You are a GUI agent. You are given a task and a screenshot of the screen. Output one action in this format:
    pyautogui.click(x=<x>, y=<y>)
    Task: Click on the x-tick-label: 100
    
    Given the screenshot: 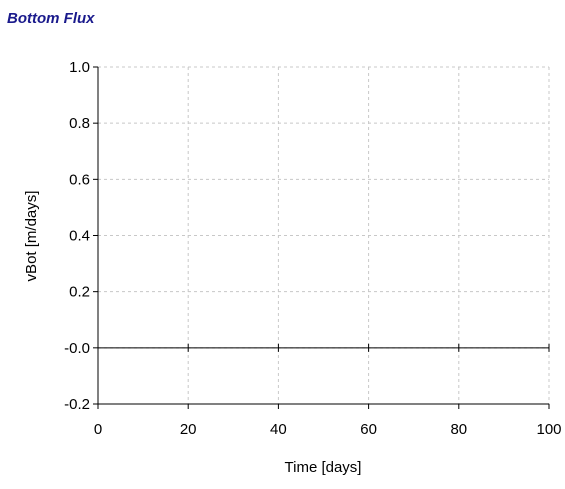 What is the action you would take?
    pyautogui.click(x=548, y=429)
    